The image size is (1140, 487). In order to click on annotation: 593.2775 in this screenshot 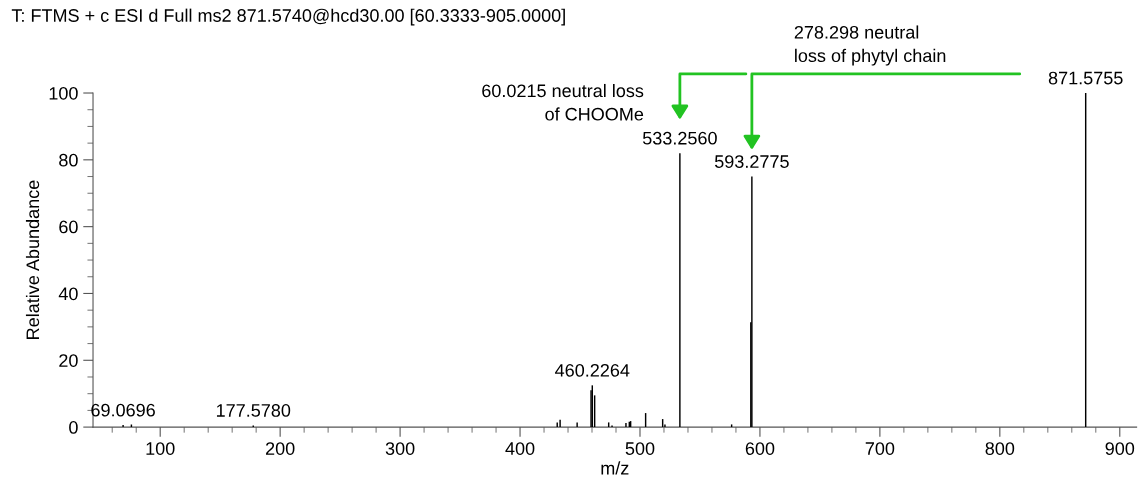, I will do `click(751, 161)`.